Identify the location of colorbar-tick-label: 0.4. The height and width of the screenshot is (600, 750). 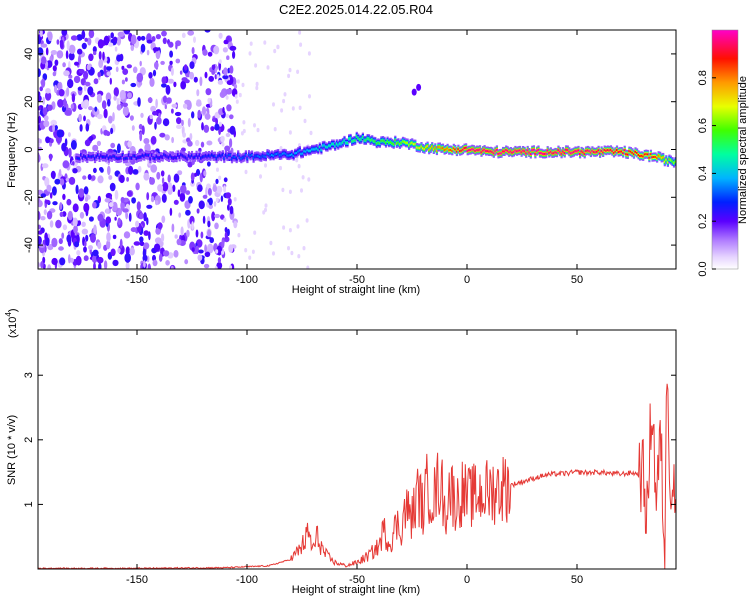
(703, 173).